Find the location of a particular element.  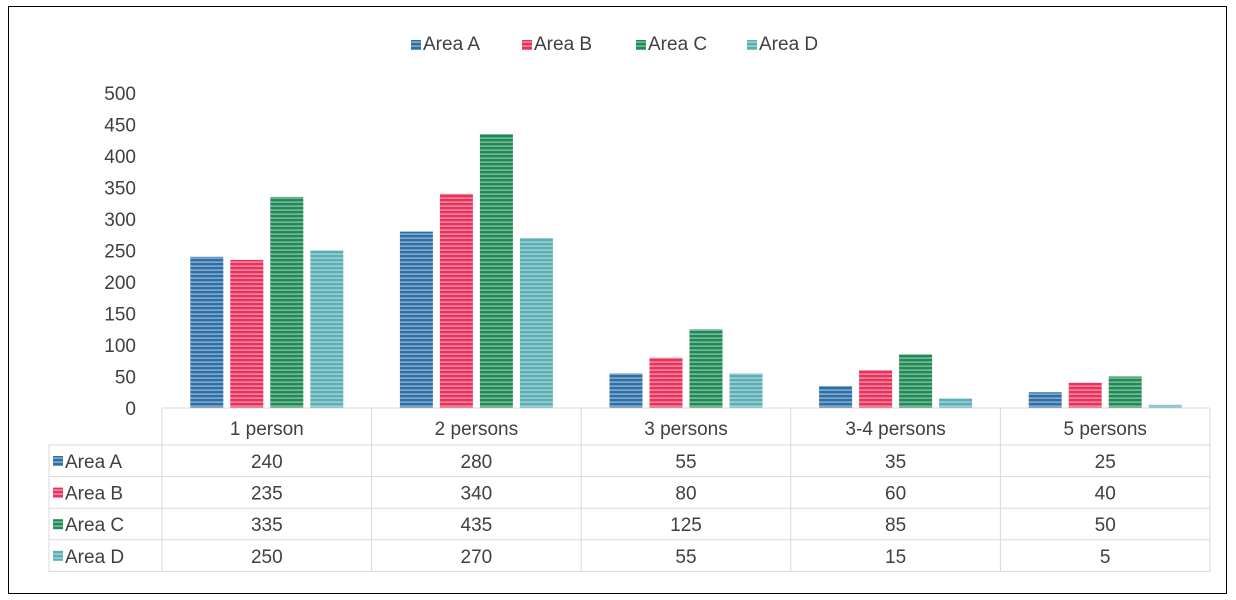

data-label: 435 is located at coordinates (477, 525).